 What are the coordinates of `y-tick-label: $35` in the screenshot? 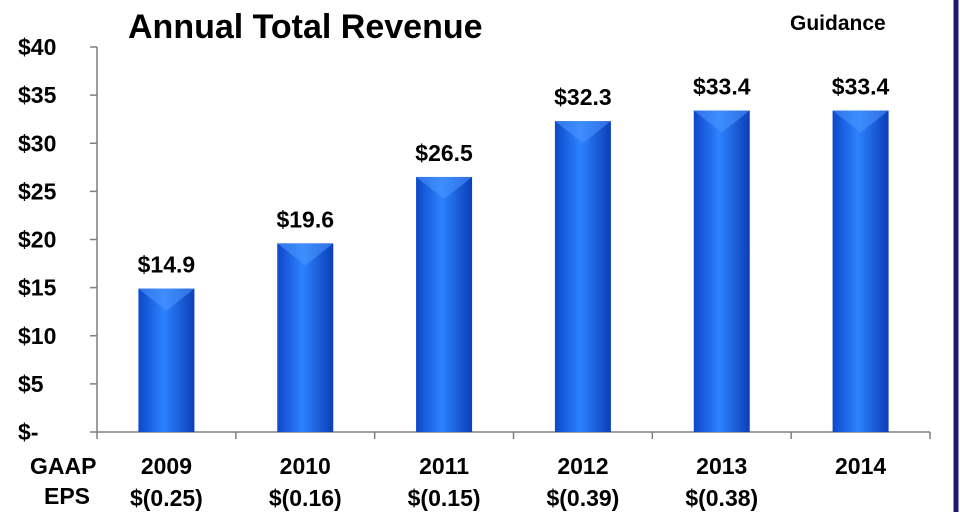 It's located at (37, 95).